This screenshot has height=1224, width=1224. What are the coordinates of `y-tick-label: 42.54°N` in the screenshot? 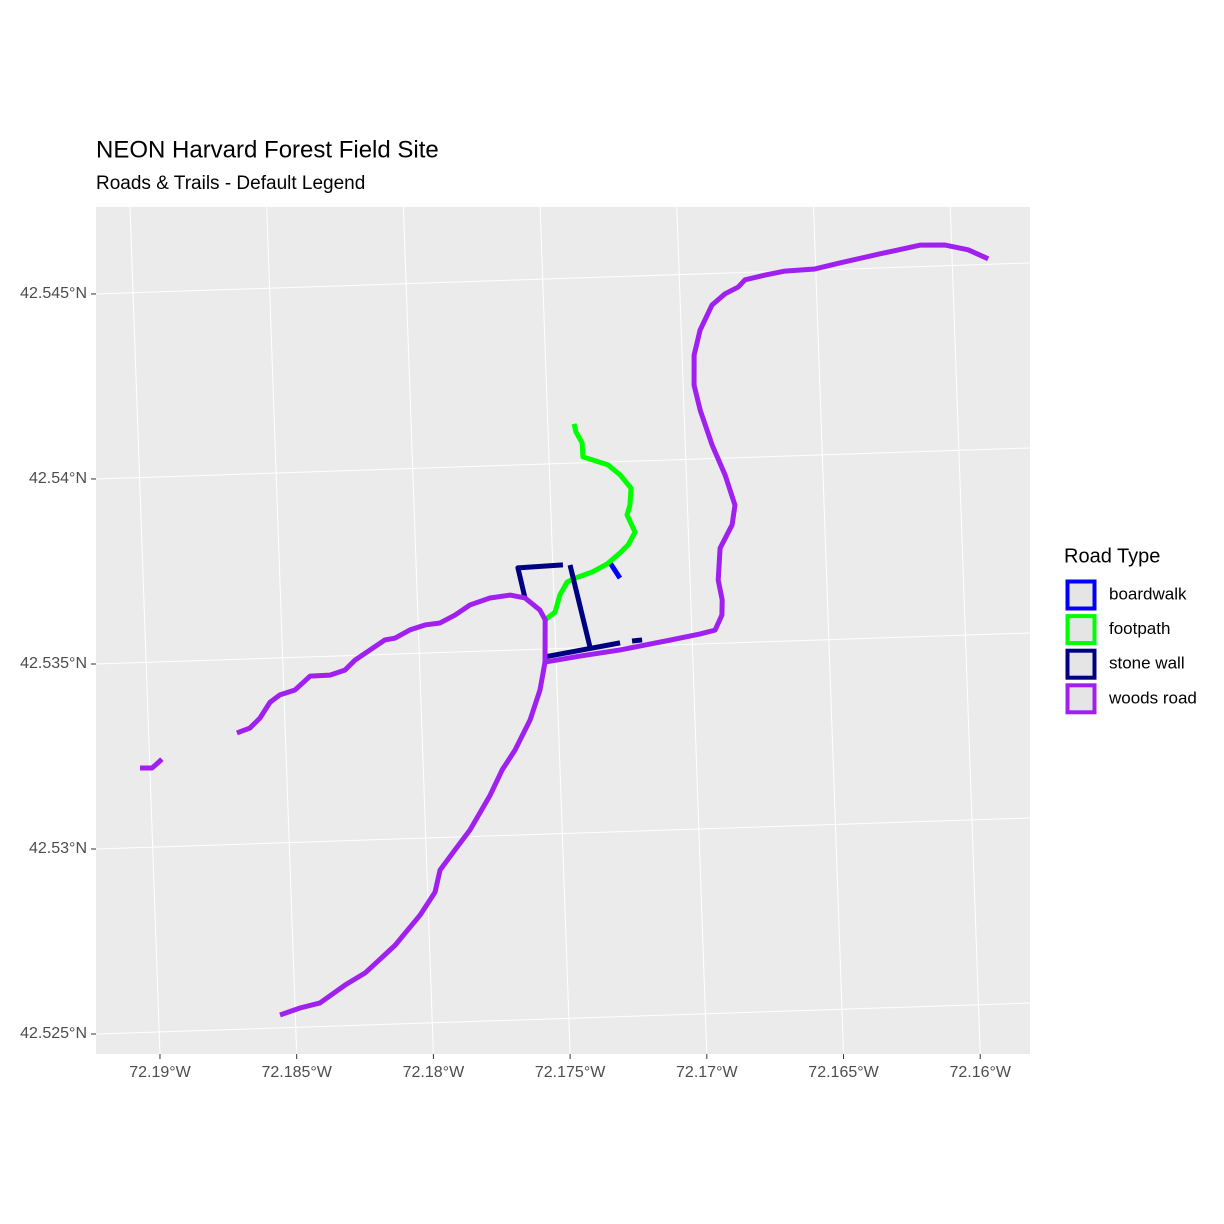 It's located at (58, 478).